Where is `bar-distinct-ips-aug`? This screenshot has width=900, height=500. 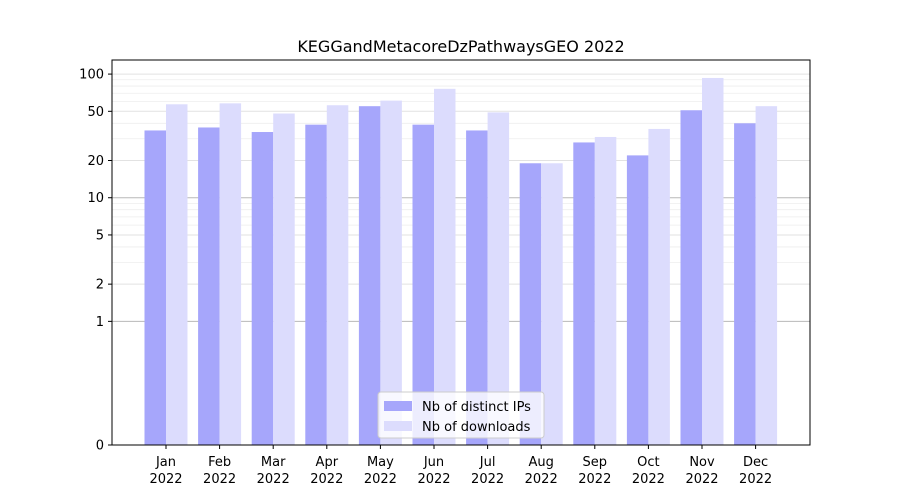 bar-distinct-ips-aug is located at coordinates (530, 304).